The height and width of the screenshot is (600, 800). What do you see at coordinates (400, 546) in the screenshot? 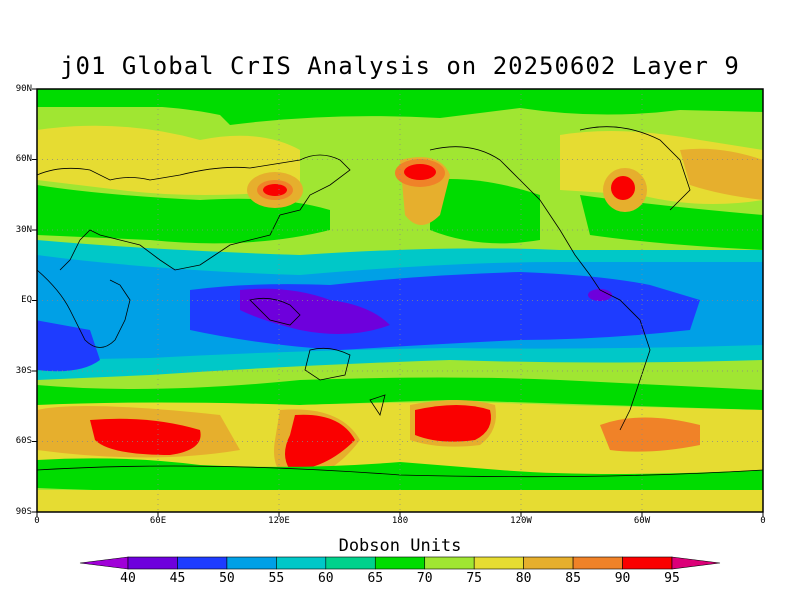
I see `colorbar-title: Dobson Units` at bounding box center [400, 546].